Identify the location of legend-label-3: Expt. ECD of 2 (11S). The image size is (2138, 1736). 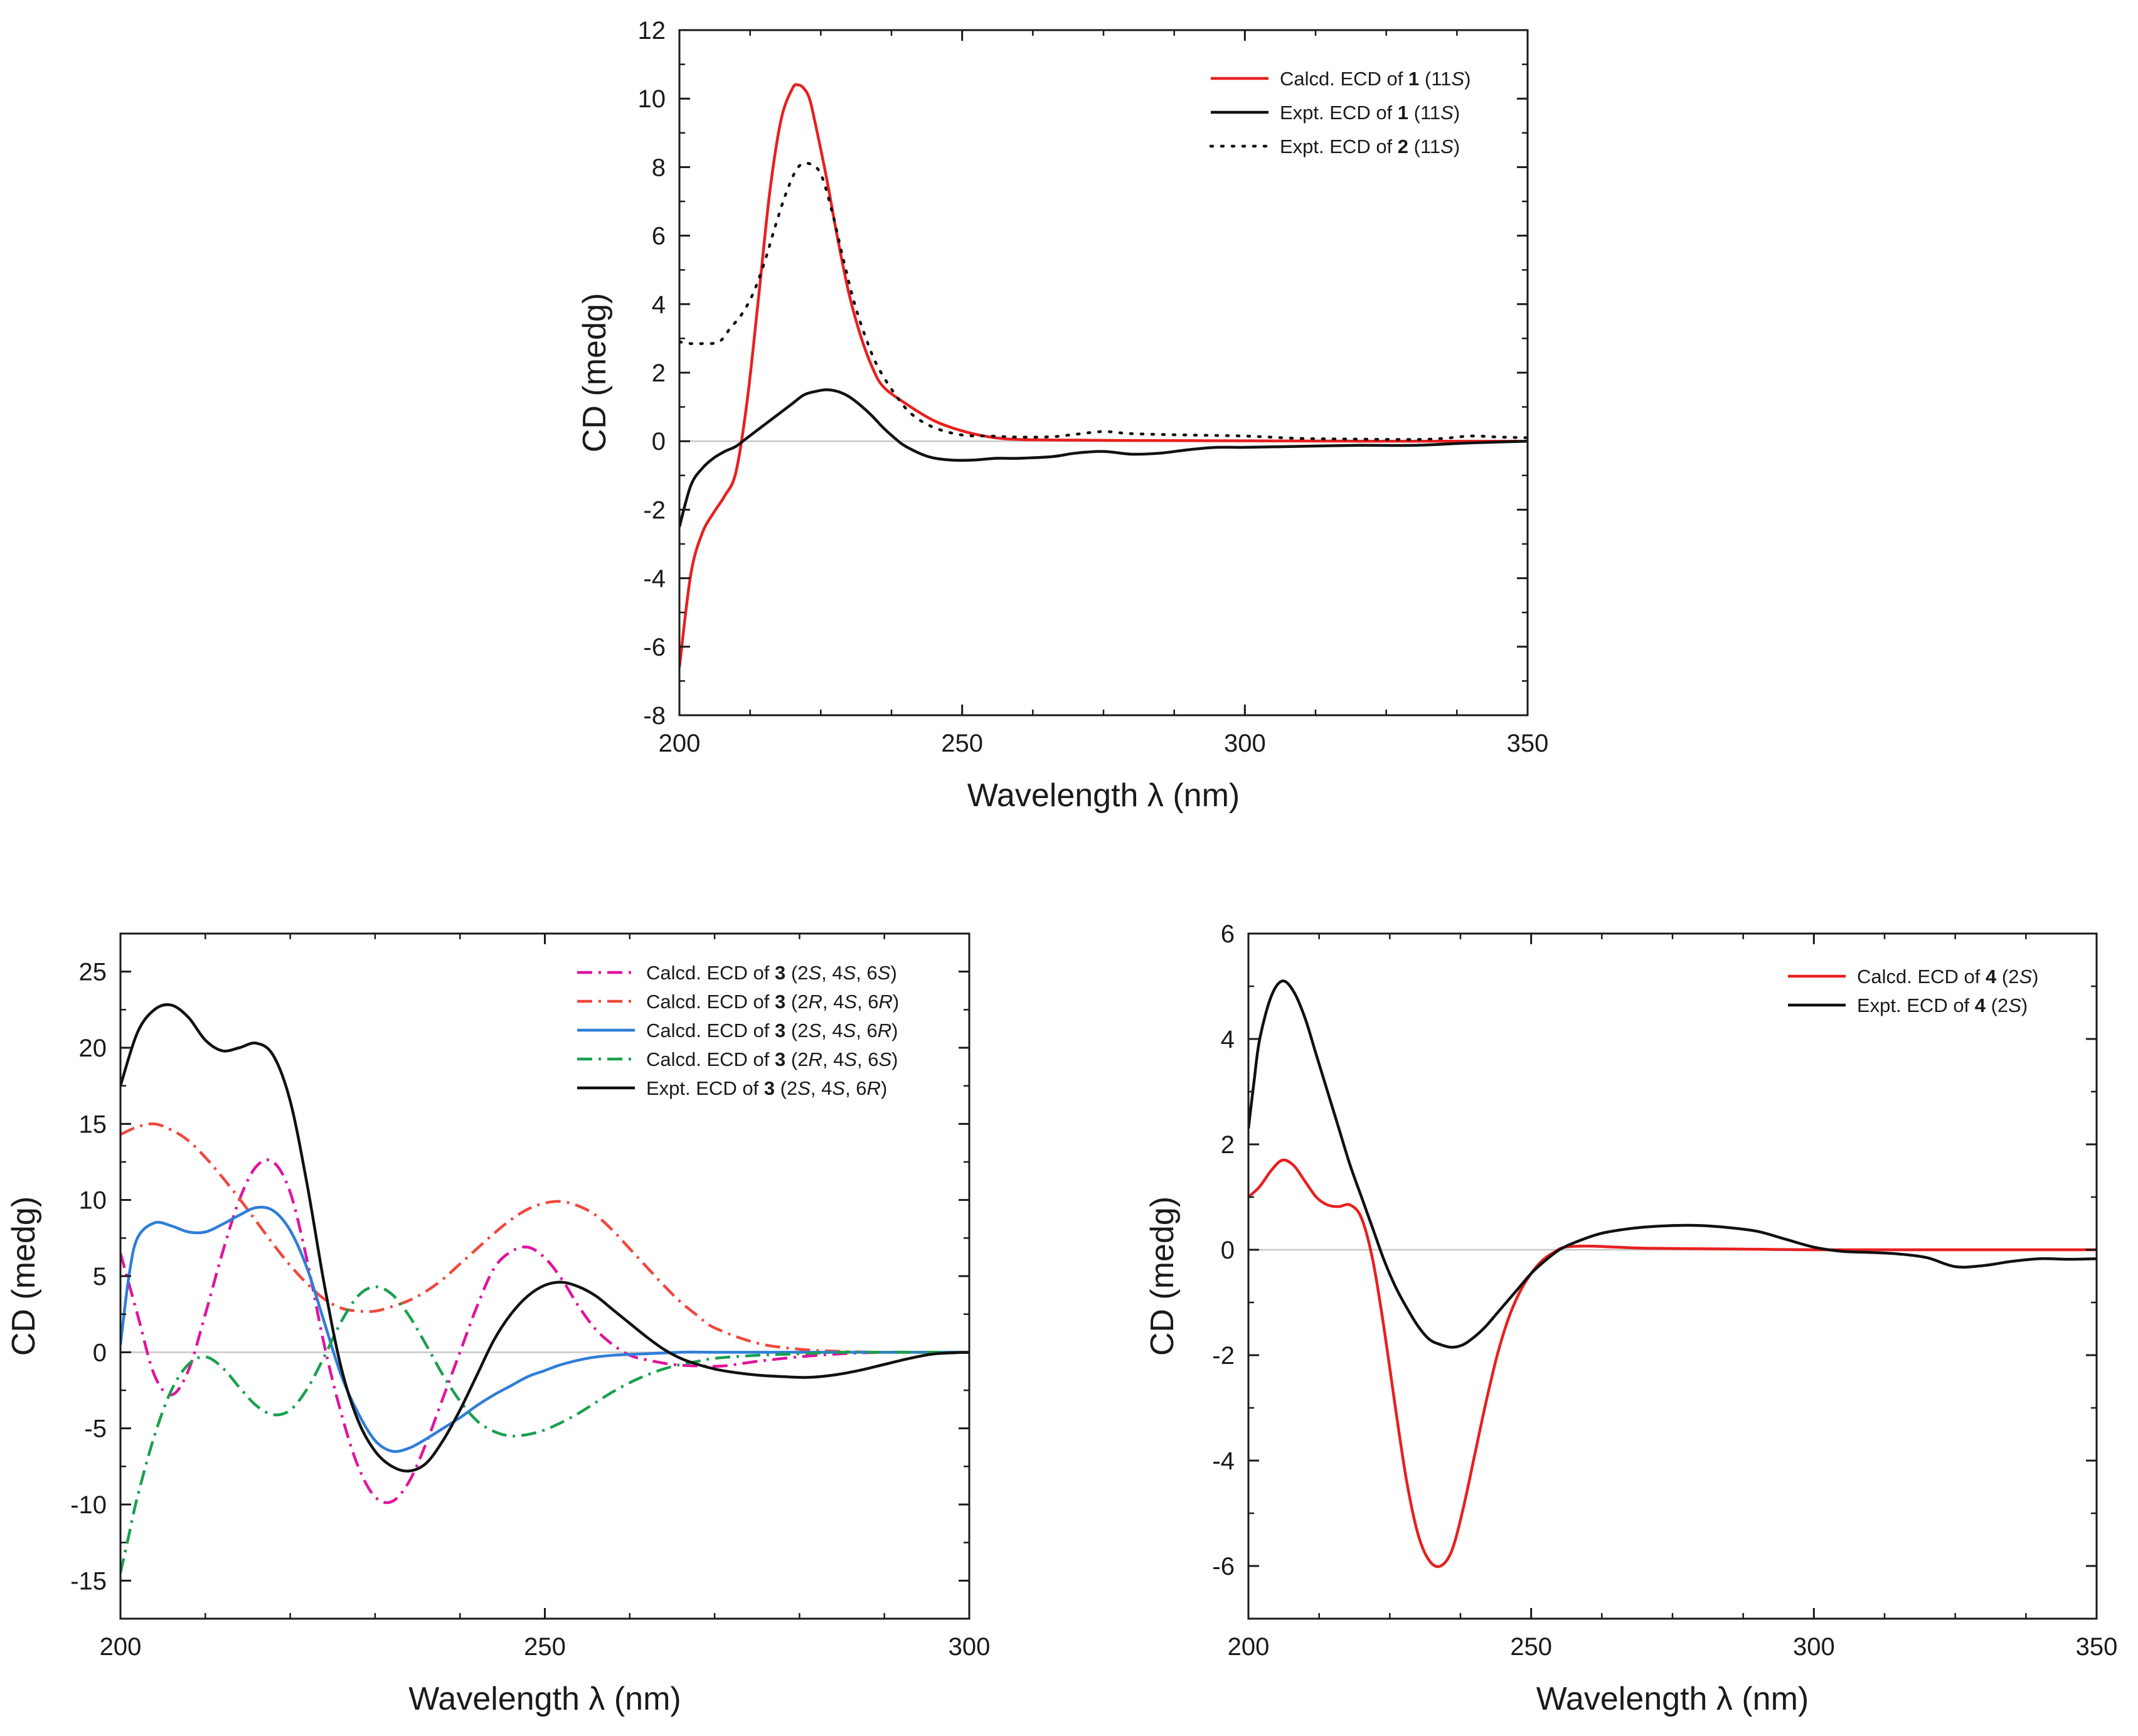
(1370, 146).